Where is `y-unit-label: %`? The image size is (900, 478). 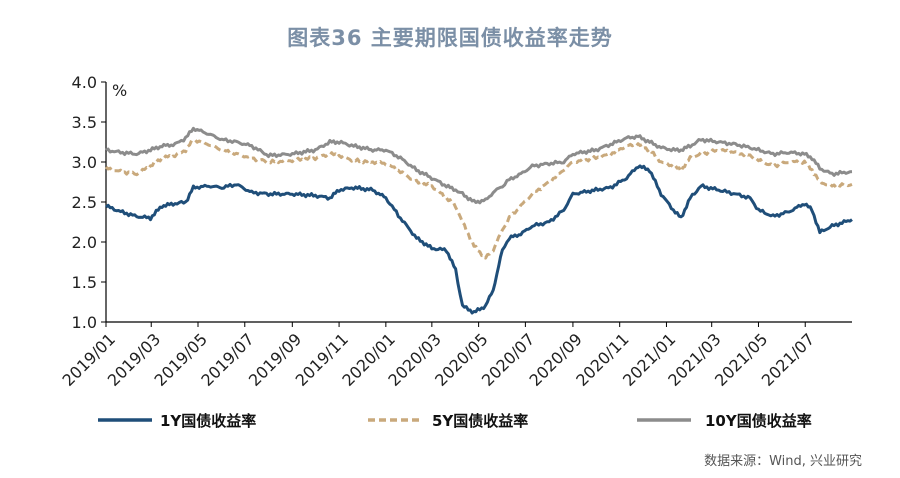
y-unit-label: % is located at coordinates (119, 90).